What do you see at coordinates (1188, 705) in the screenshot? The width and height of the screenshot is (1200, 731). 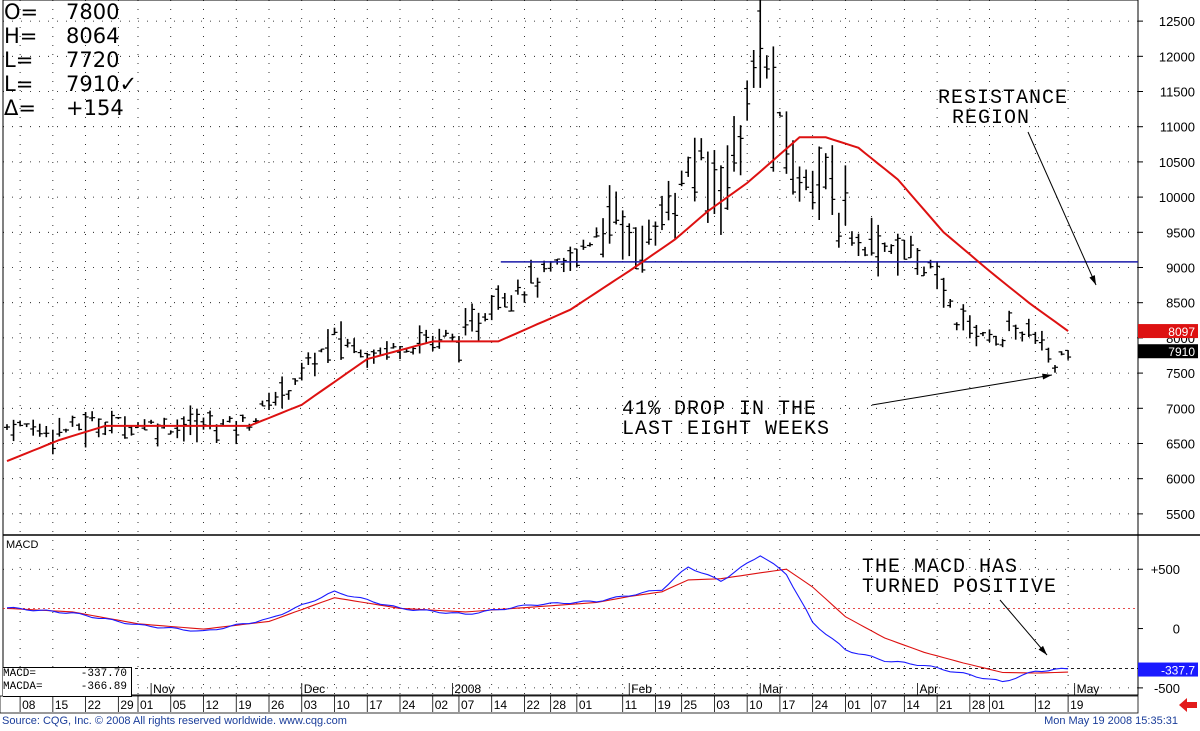 I see `back-arrow-icon` at bounding box center [1188, 705].